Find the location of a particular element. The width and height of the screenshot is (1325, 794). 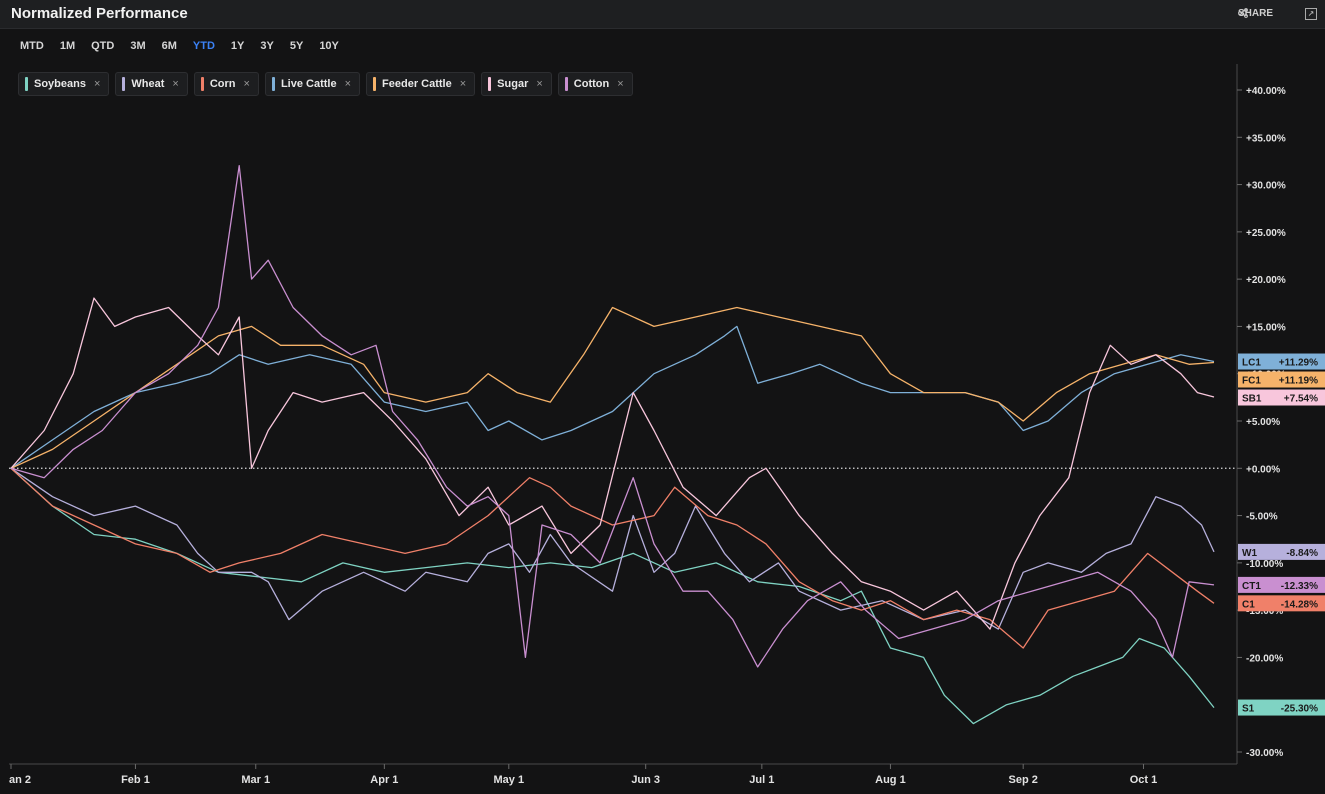

y-tick-label: +40.00% is located at coordinates (1266, 91).